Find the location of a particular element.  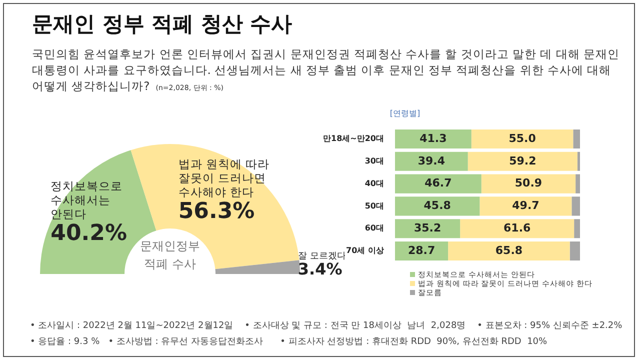

y-tick-label: 50대 is located at coordinates (374, 205).